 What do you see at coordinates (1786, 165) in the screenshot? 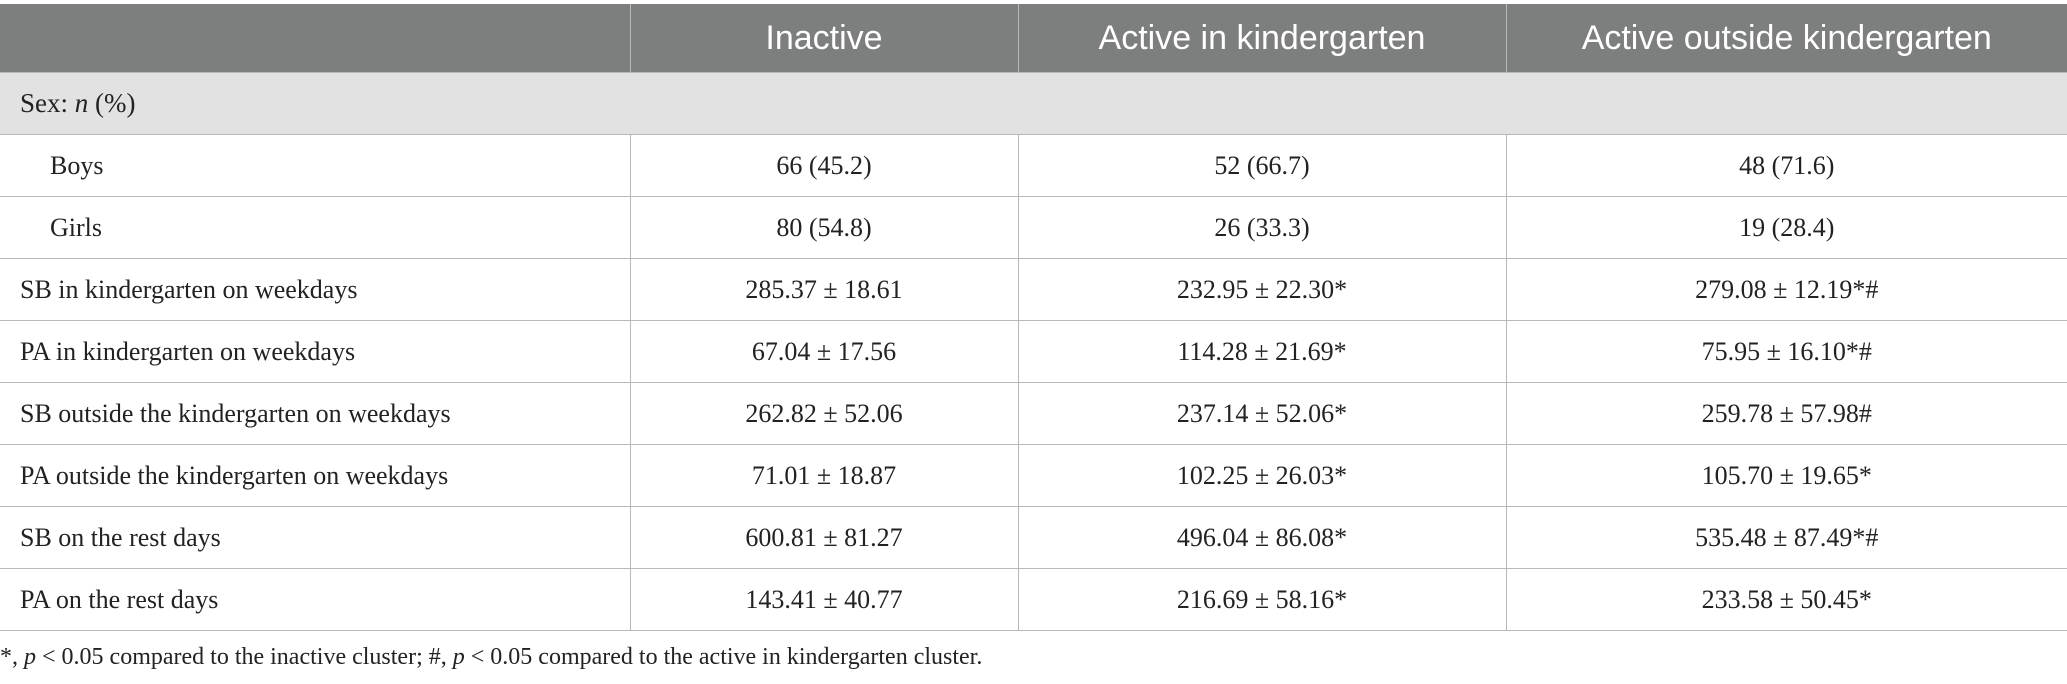
I see `cell-active-outside-kindergarten: 48 (71.6)` at bounding box center [1786, 165].